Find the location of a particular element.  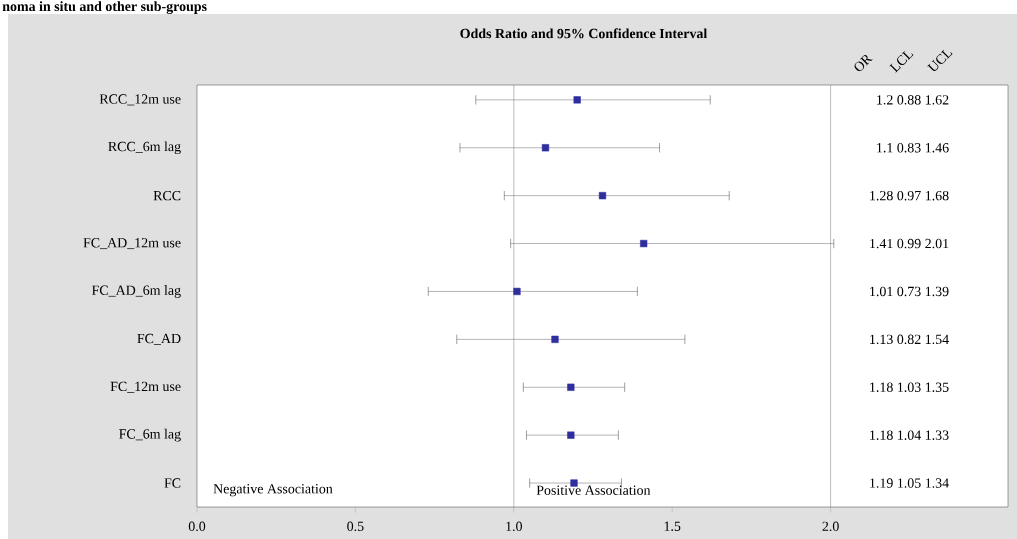

x-tick-label: 0.0 is located at coordinates (197, 526).